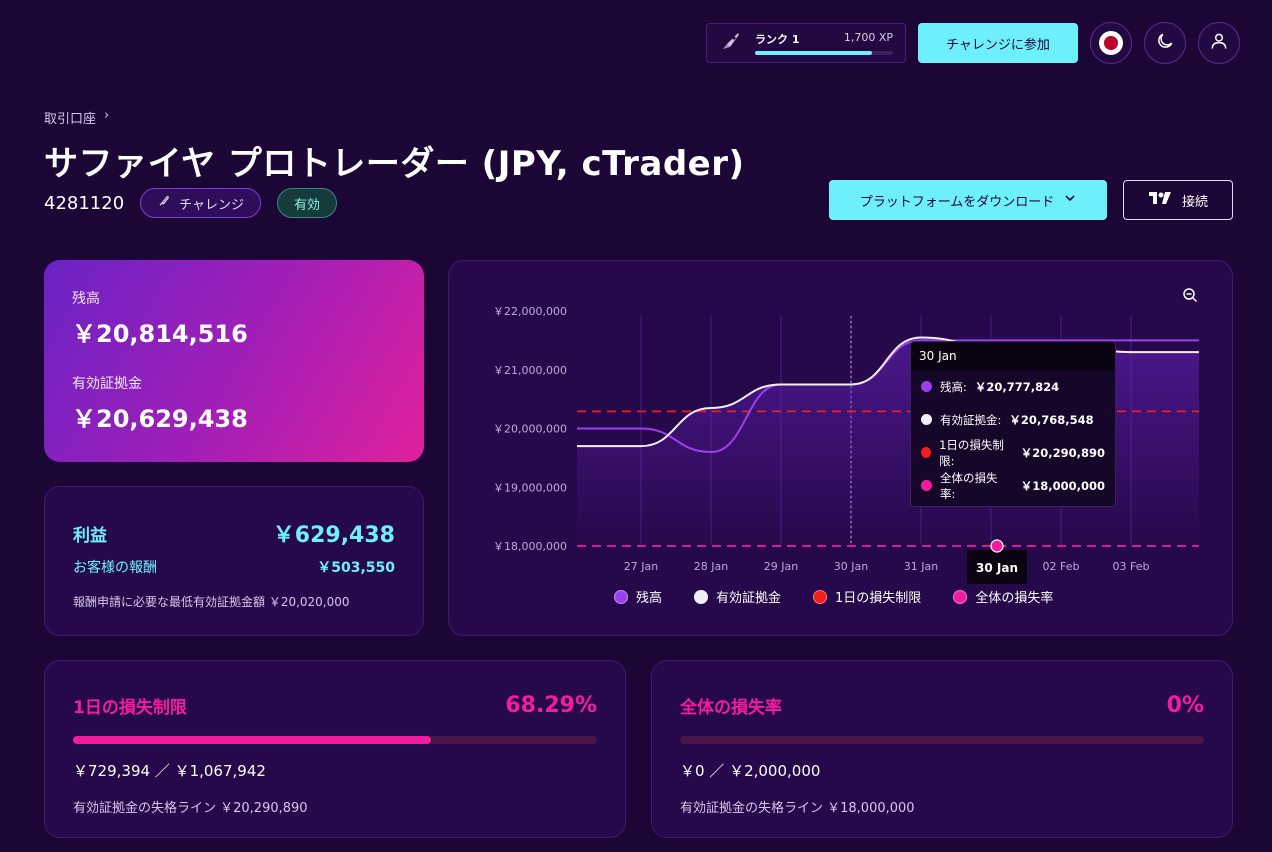  What do you see at coordinates (971, 419) in the screenshot?
I see `tooltip-label: 有効証拠金:` at bounding box center [971, 419].